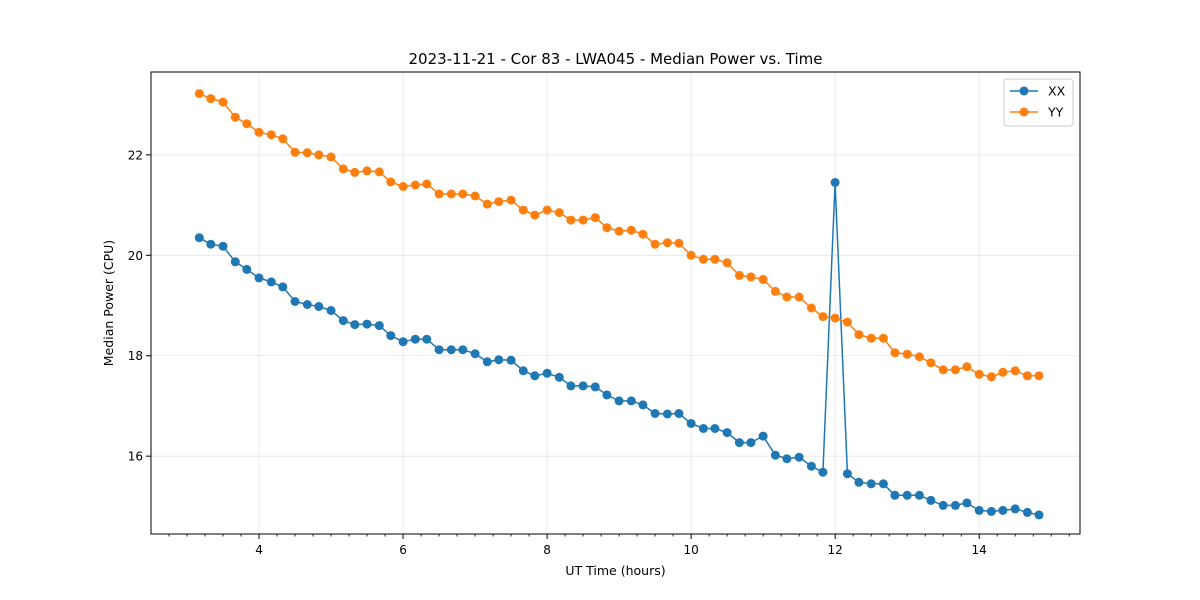 The width and height of the screenshot is (1200, 600). What do you see at coordinates (547, 550) in the screenshot?
I see `x-tick-label: 8` at bounding box center [547, 550].